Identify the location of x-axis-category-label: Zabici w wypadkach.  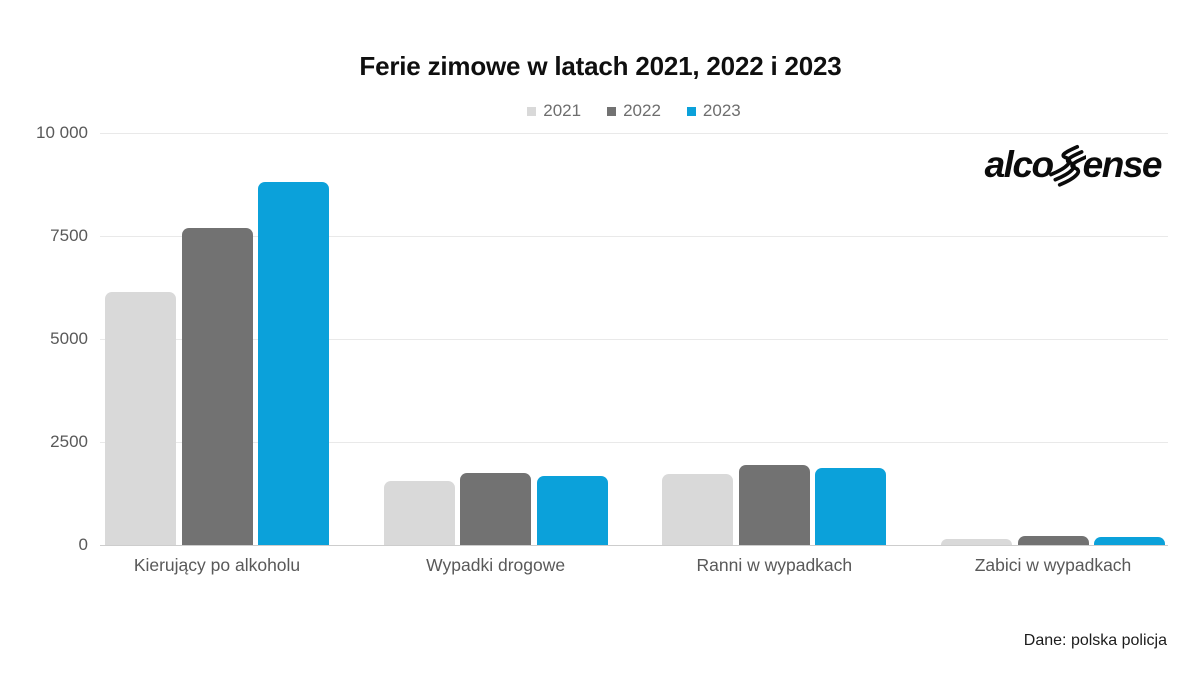
(1053, 565).